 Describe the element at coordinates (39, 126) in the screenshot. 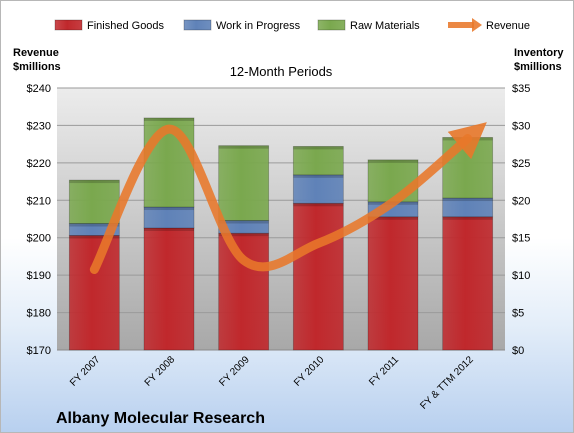

I see `left-tick-label: $230` at that location.